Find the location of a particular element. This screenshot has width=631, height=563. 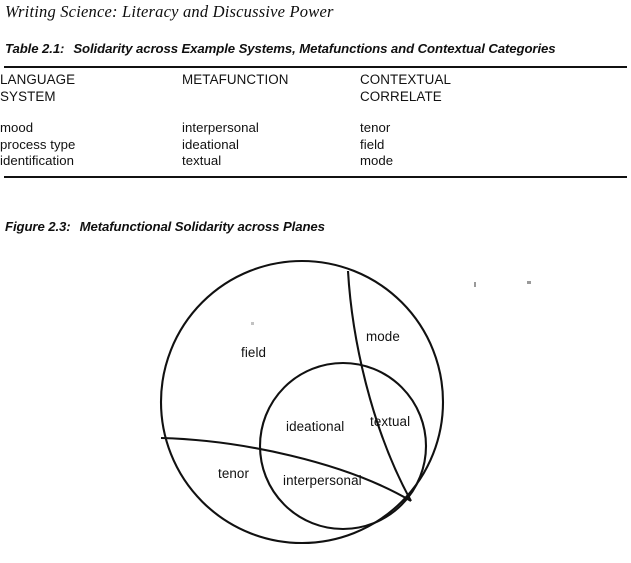

cell-metafunction: textual is located at coordinates (202, 161).